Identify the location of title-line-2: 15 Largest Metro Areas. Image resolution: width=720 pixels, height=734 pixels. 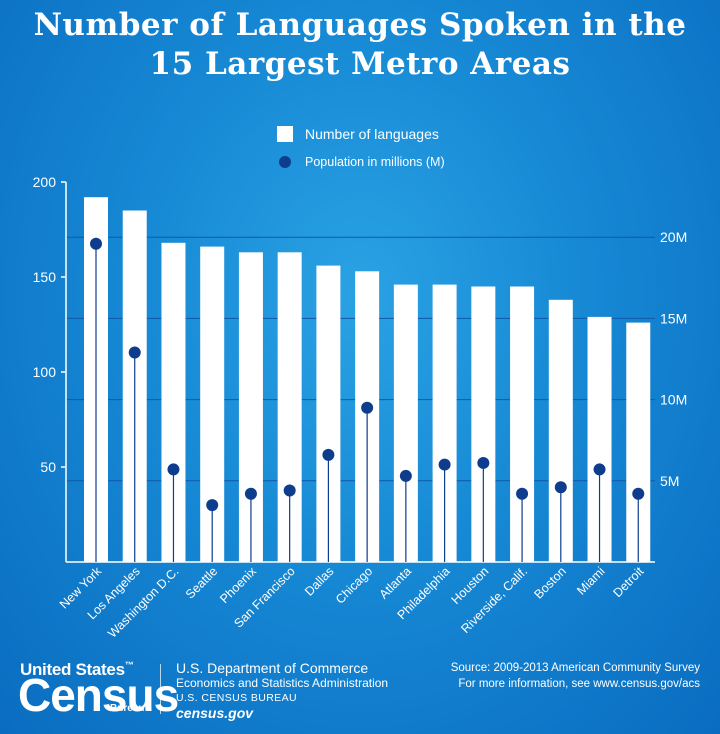
(360, 64).